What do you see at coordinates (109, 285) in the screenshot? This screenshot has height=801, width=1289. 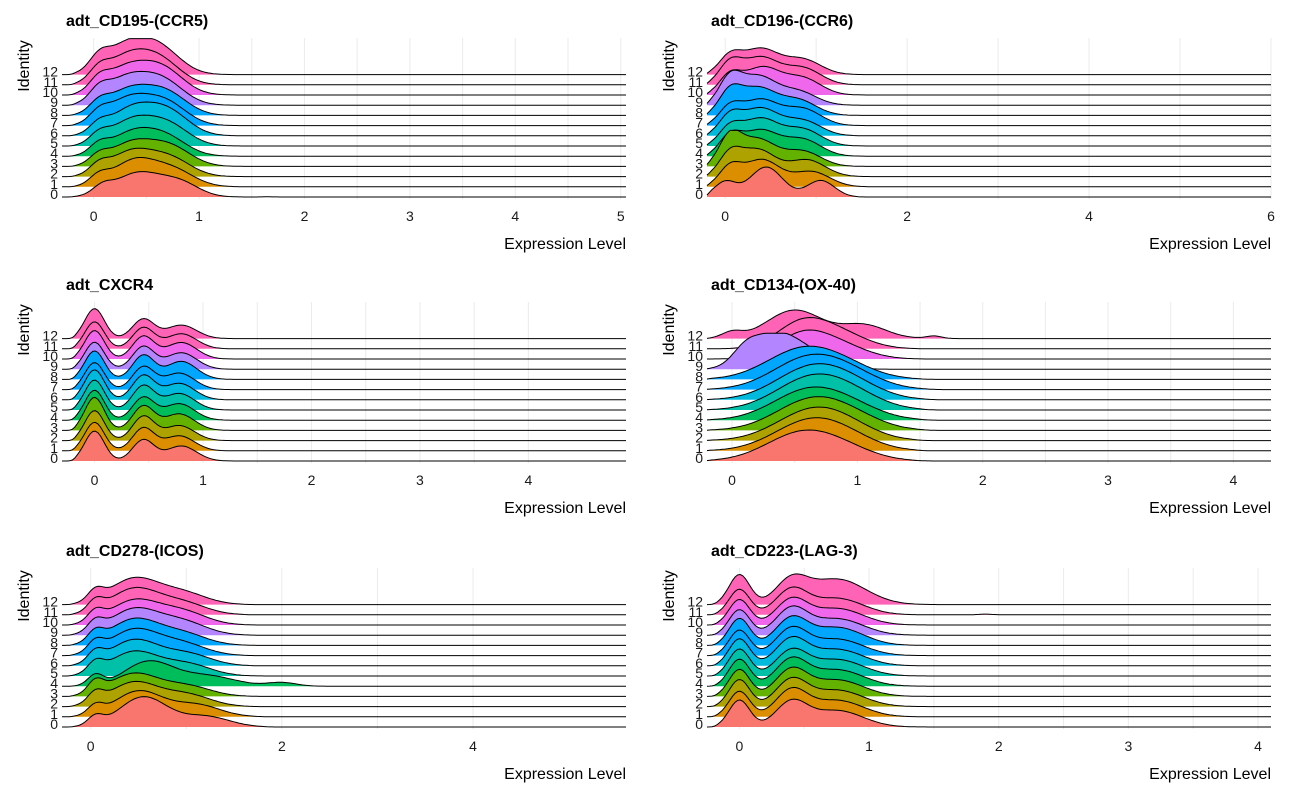 I see `panel-title: adt_CXCR4` at bounding box center [109, 285].